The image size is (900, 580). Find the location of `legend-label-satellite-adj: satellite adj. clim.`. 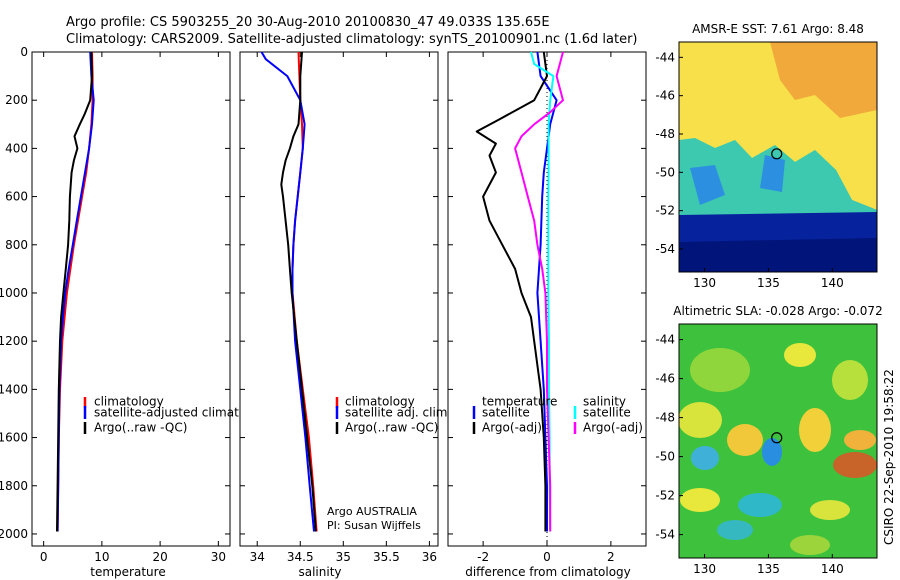

legend-label-satellite-adj: satellite adj. clim. is located at coordinates (398, 413).